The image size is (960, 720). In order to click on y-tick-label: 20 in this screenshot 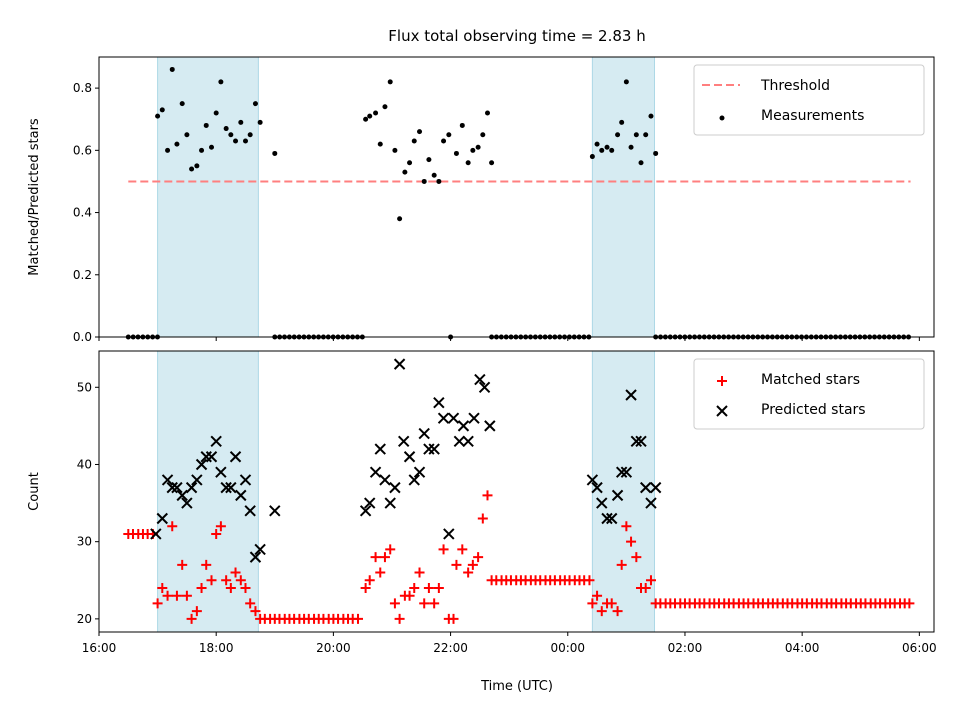, I will do `click(84, 619)`.